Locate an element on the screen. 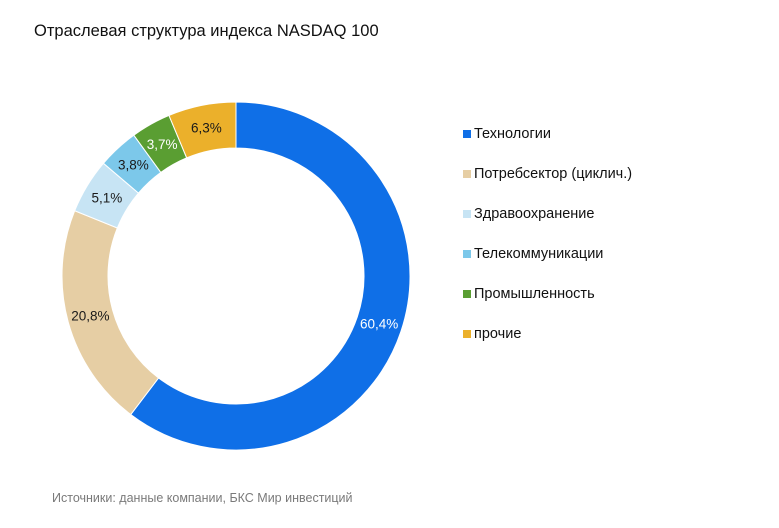  donut-slice-прочие is located at coordinates (202, 130).